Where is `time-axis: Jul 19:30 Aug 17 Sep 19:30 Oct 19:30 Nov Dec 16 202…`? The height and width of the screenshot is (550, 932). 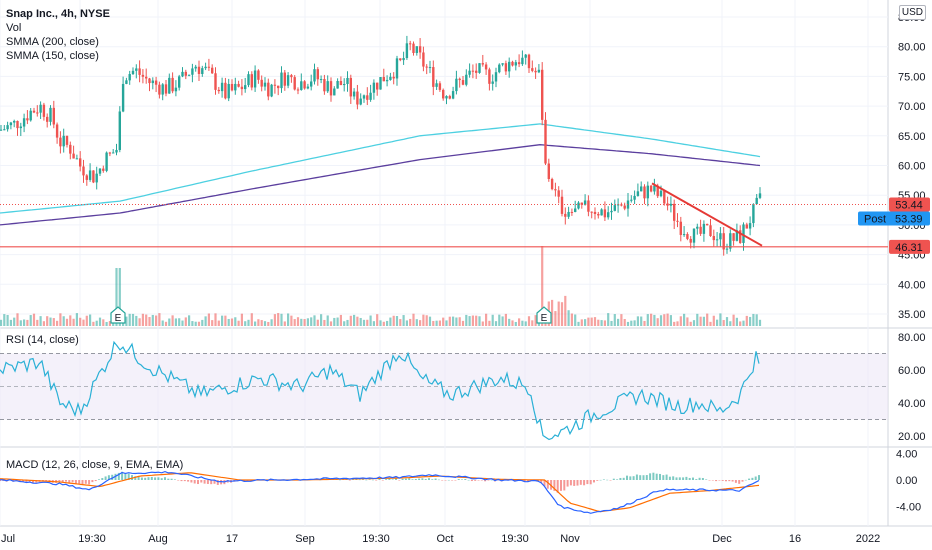 time-axis: Jul 19:30 Aug 17 Sep 19:30 Oct 19:30 Nov Dec 16 202… is located at coordinates (440, 539).